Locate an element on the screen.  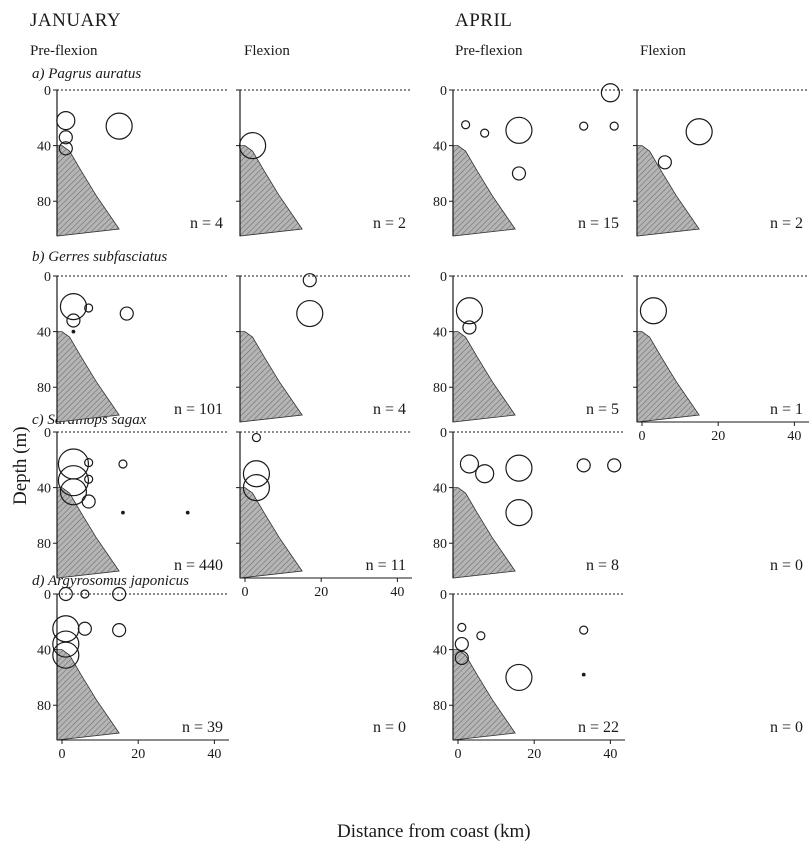
n-label-r1c0: n = 101 is located at coordinates (198, 409).